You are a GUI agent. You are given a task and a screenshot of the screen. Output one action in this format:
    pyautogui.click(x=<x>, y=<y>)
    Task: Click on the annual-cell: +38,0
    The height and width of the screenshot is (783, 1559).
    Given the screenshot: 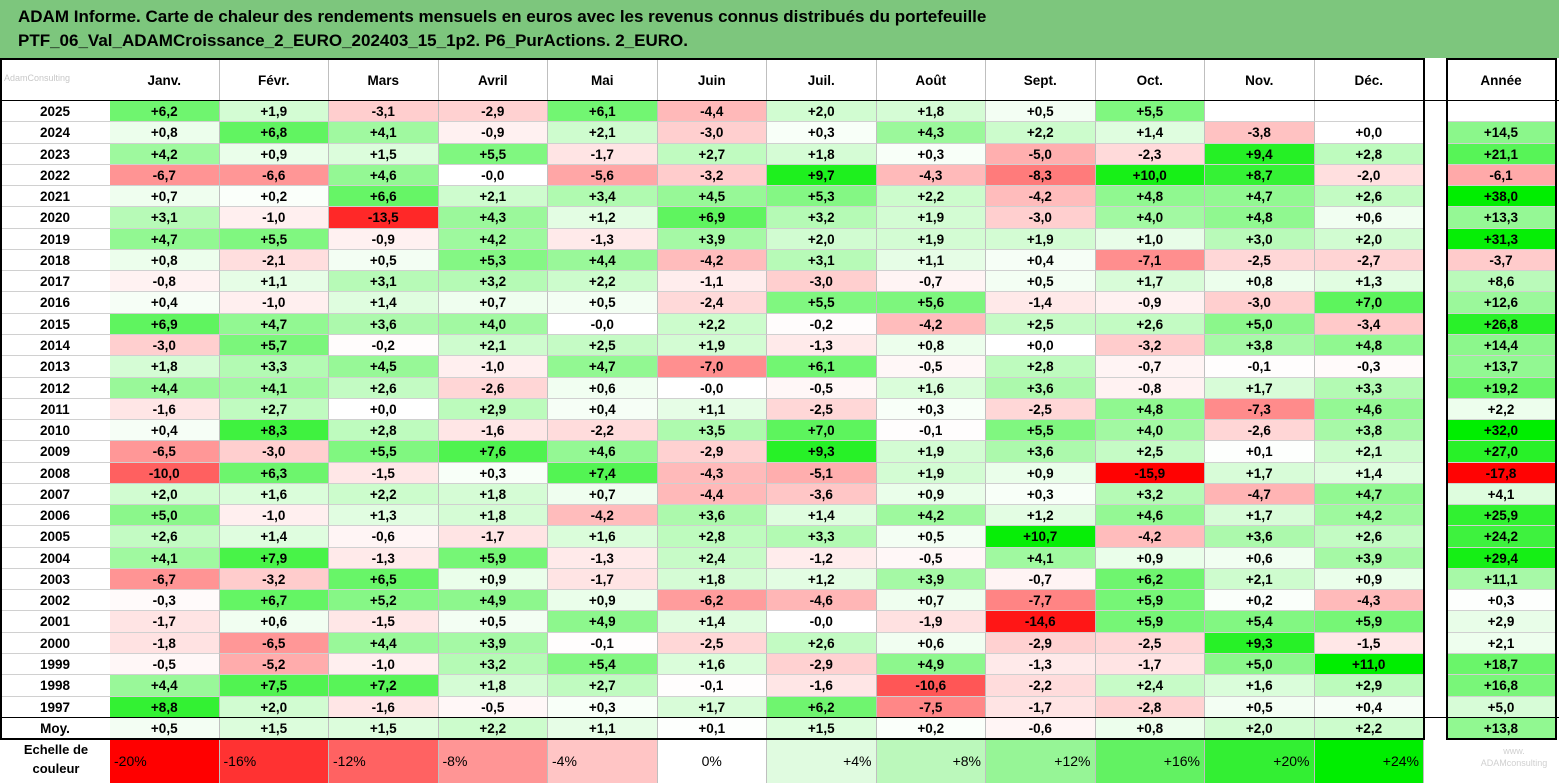 What is the action you would take?
    pyautogui.click(x=1501, y=197)
    